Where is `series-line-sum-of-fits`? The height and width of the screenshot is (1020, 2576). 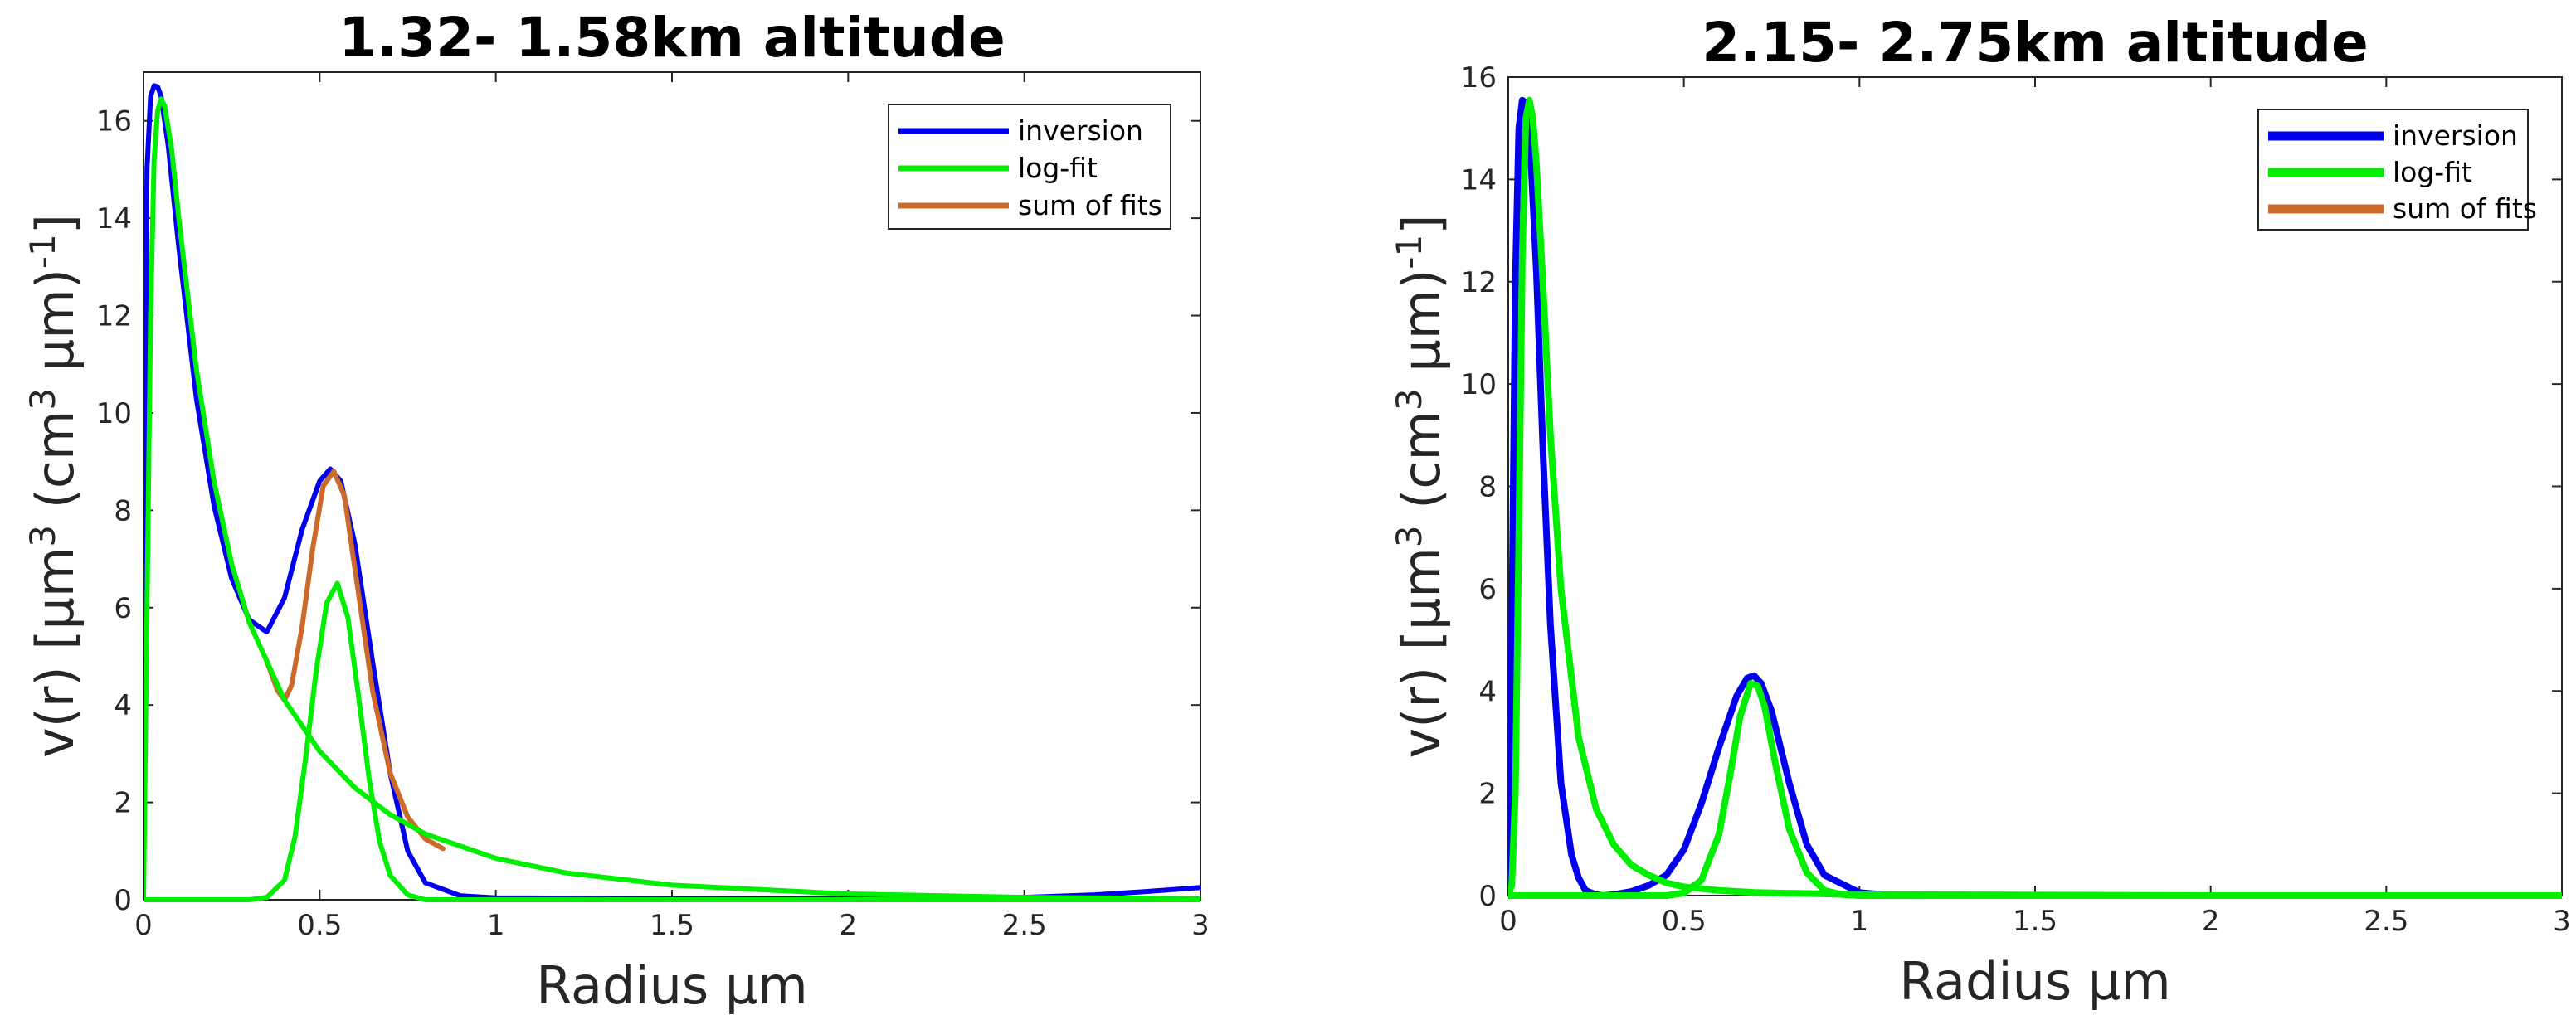 series-line-sum-of-fits is located at coordinates (355, 660).